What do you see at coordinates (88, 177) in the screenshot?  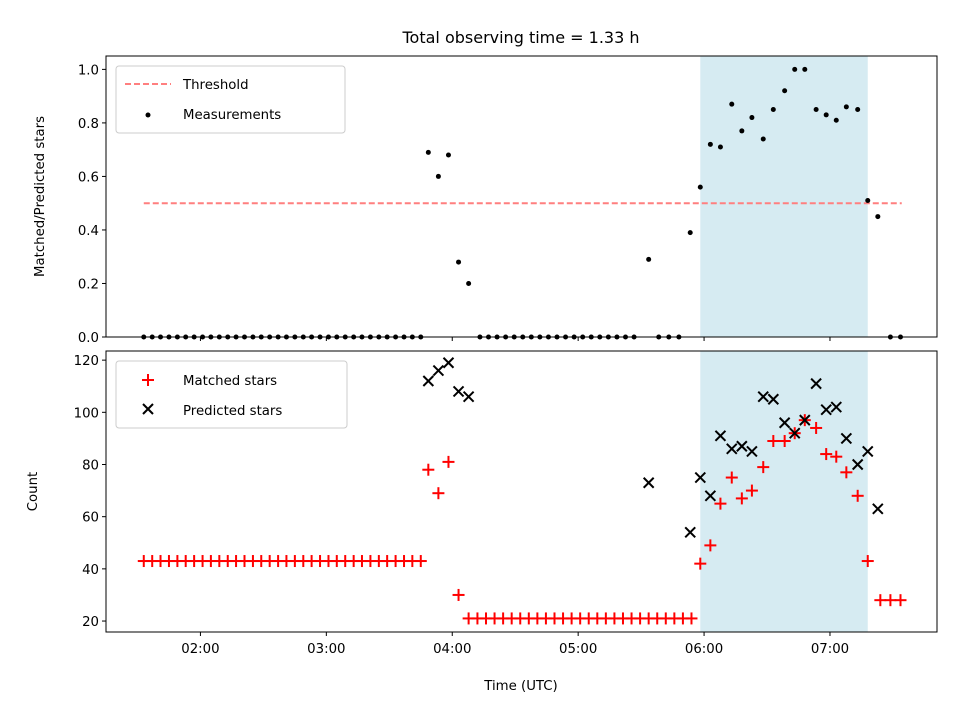 I see `ytick-label: 0.6` at bounding box center [88, 177].